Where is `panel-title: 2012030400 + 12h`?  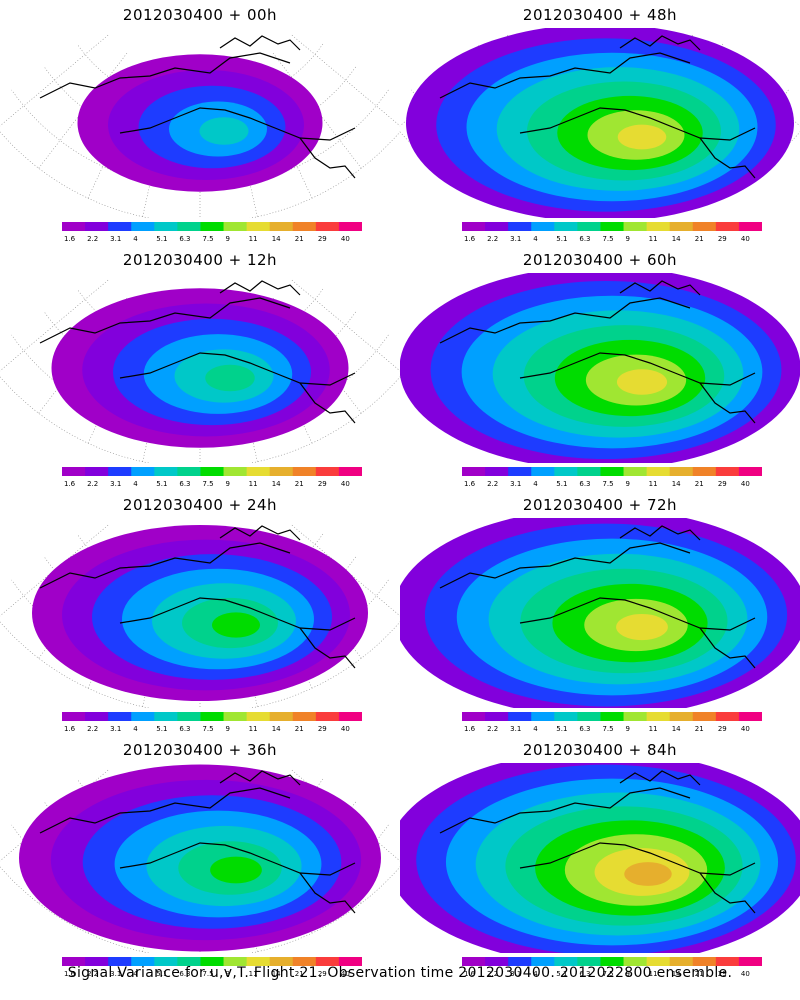
panel-title: 2012030400 + 12h is located at coordinates (200, 260).